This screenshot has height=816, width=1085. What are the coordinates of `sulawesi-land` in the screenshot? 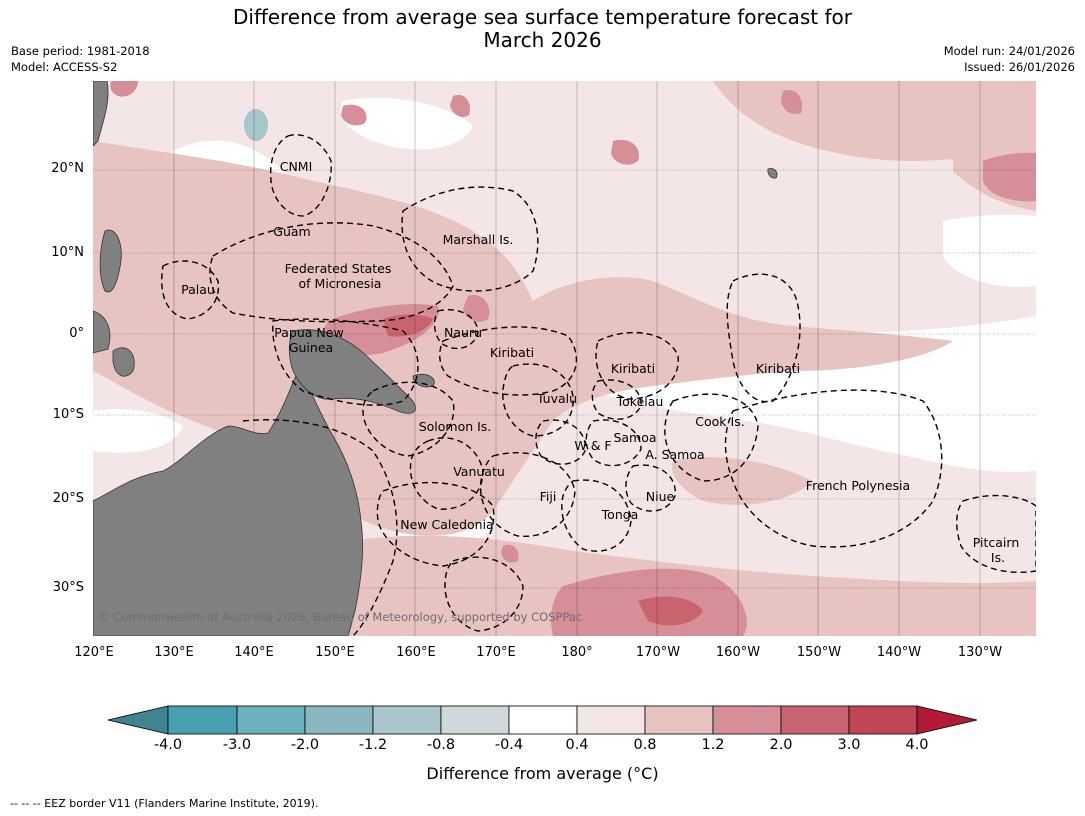 It's located at (123, 362).